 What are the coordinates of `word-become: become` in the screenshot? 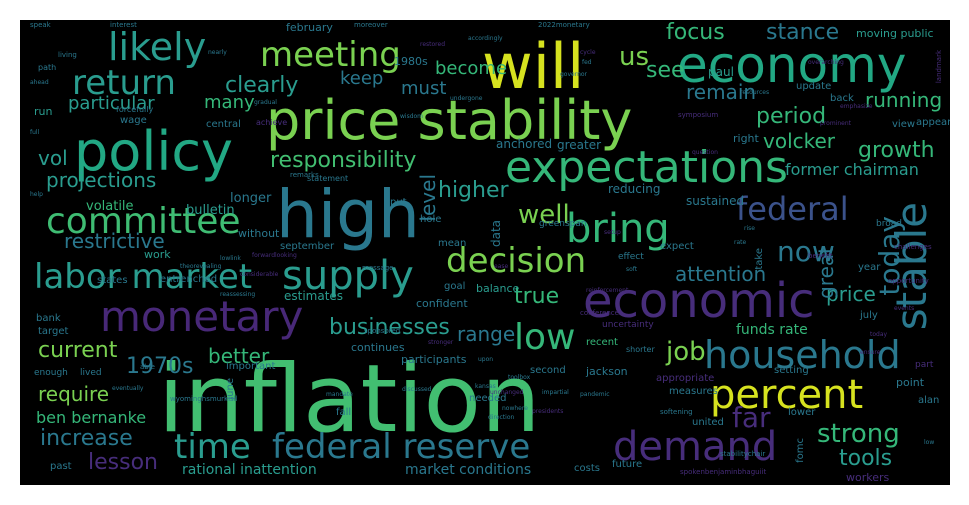 It's located at (471, 68).